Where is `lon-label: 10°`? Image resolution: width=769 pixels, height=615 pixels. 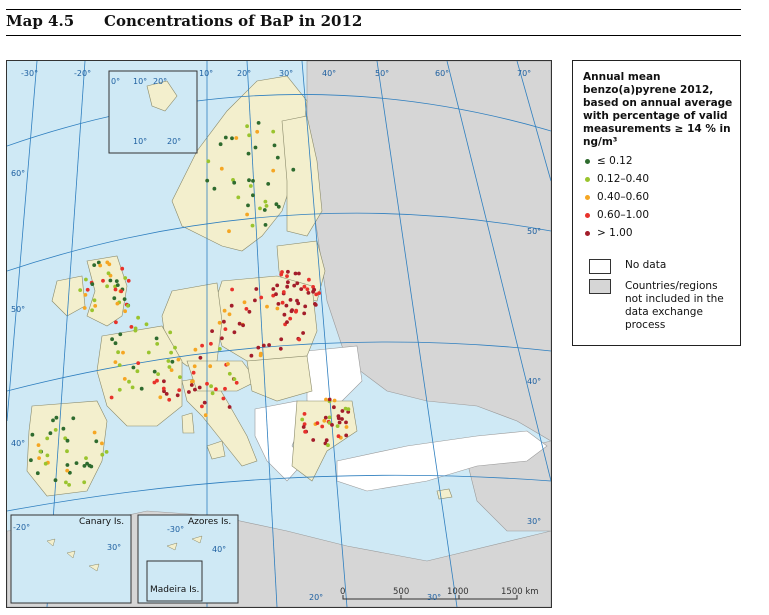 lon-label: 10° is located at coordinates (206, 73).